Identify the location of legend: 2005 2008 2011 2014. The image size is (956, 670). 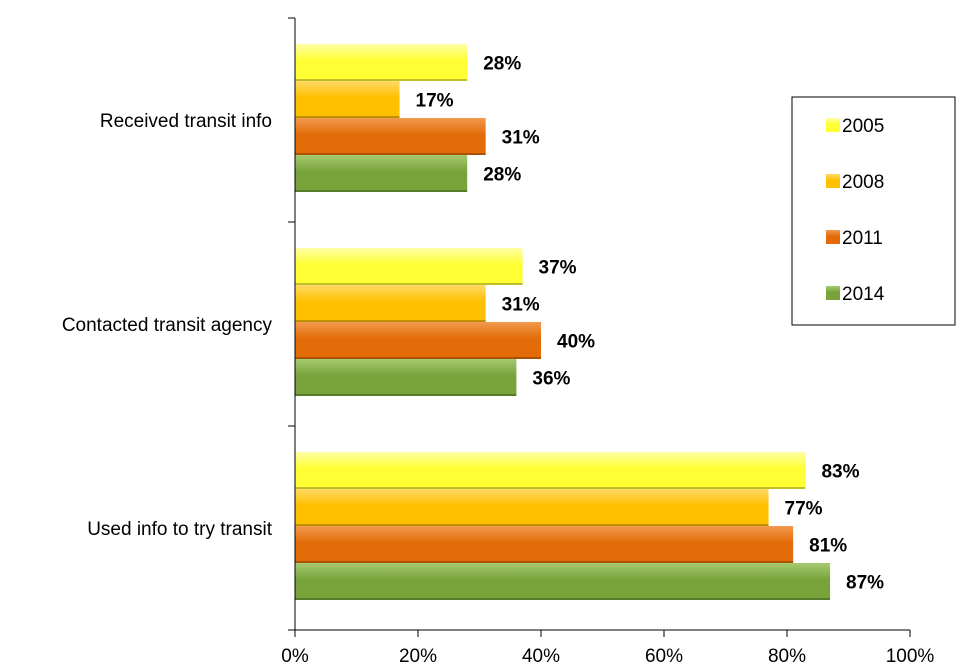
(873, 211).